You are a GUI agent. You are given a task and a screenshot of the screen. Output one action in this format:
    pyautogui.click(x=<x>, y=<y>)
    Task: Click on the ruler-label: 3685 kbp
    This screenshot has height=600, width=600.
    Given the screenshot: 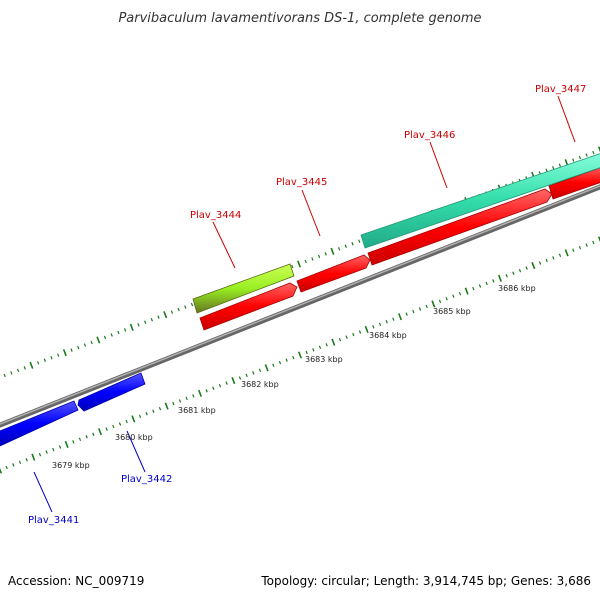 What is the action you would take?
    pyautogui.click(x=452, y=311)
    